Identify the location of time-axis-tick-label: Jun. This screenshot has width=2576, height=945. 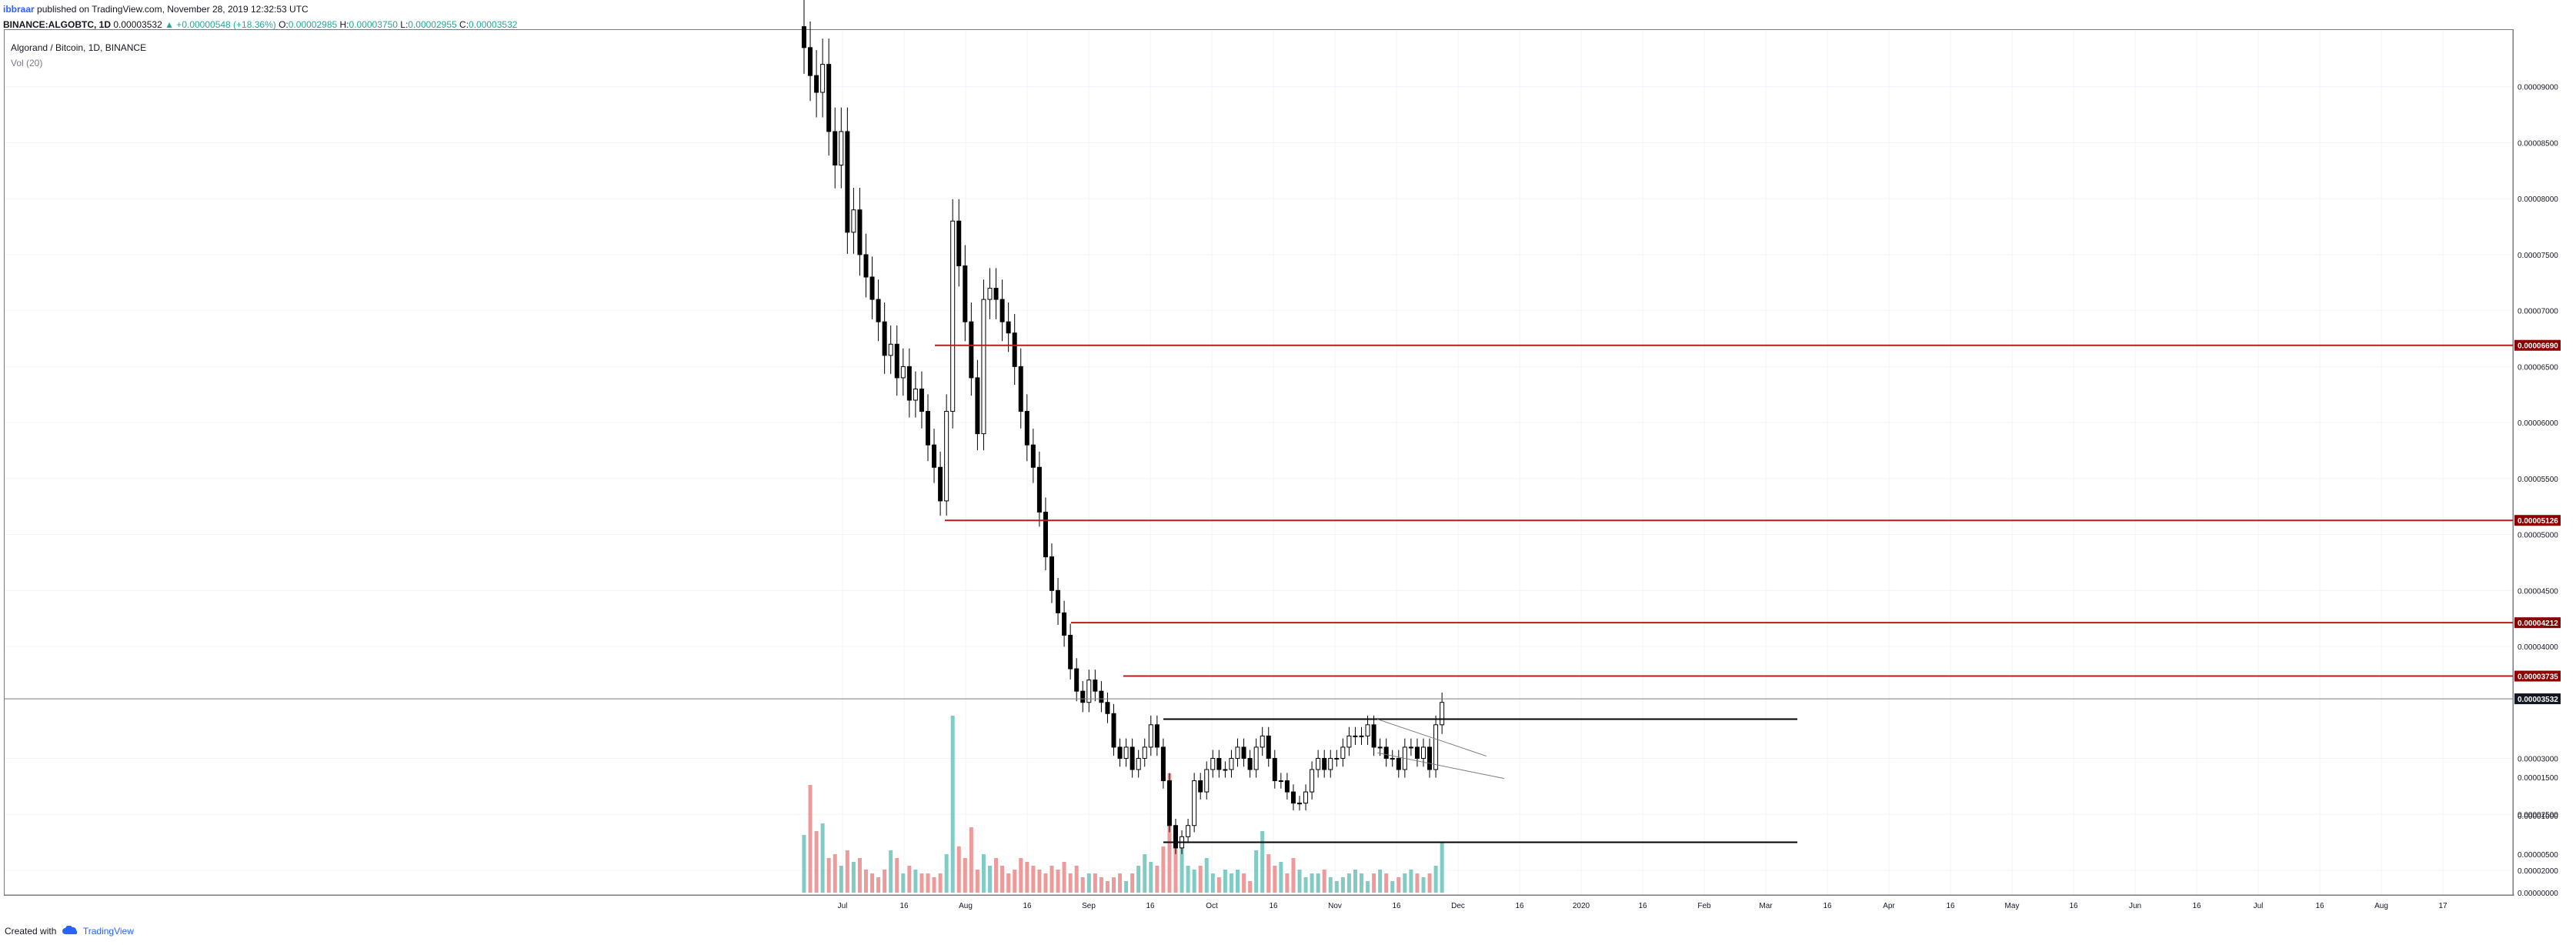
(2135, 906).